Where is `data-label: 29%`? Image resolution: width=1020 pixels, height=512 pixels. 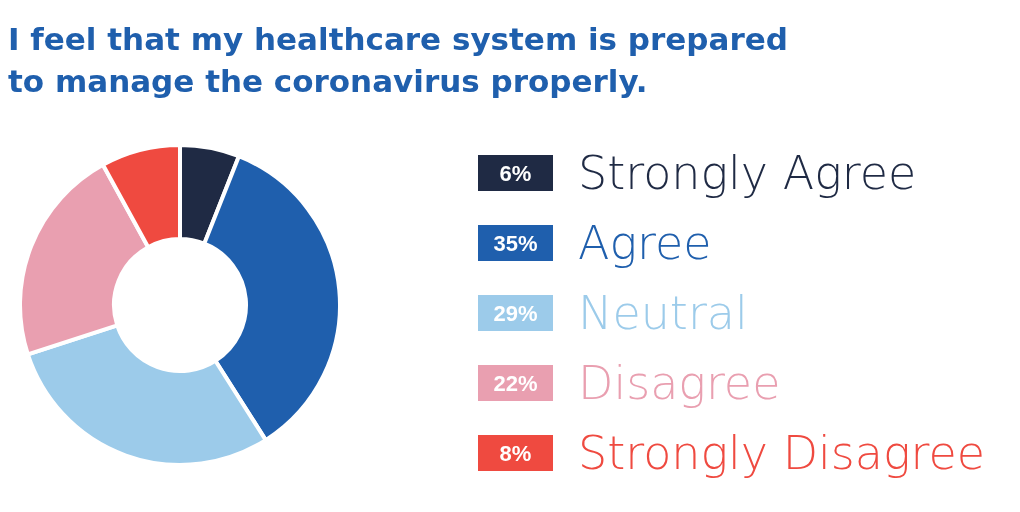
data-label: 29% is located at coordinates (515, 313).